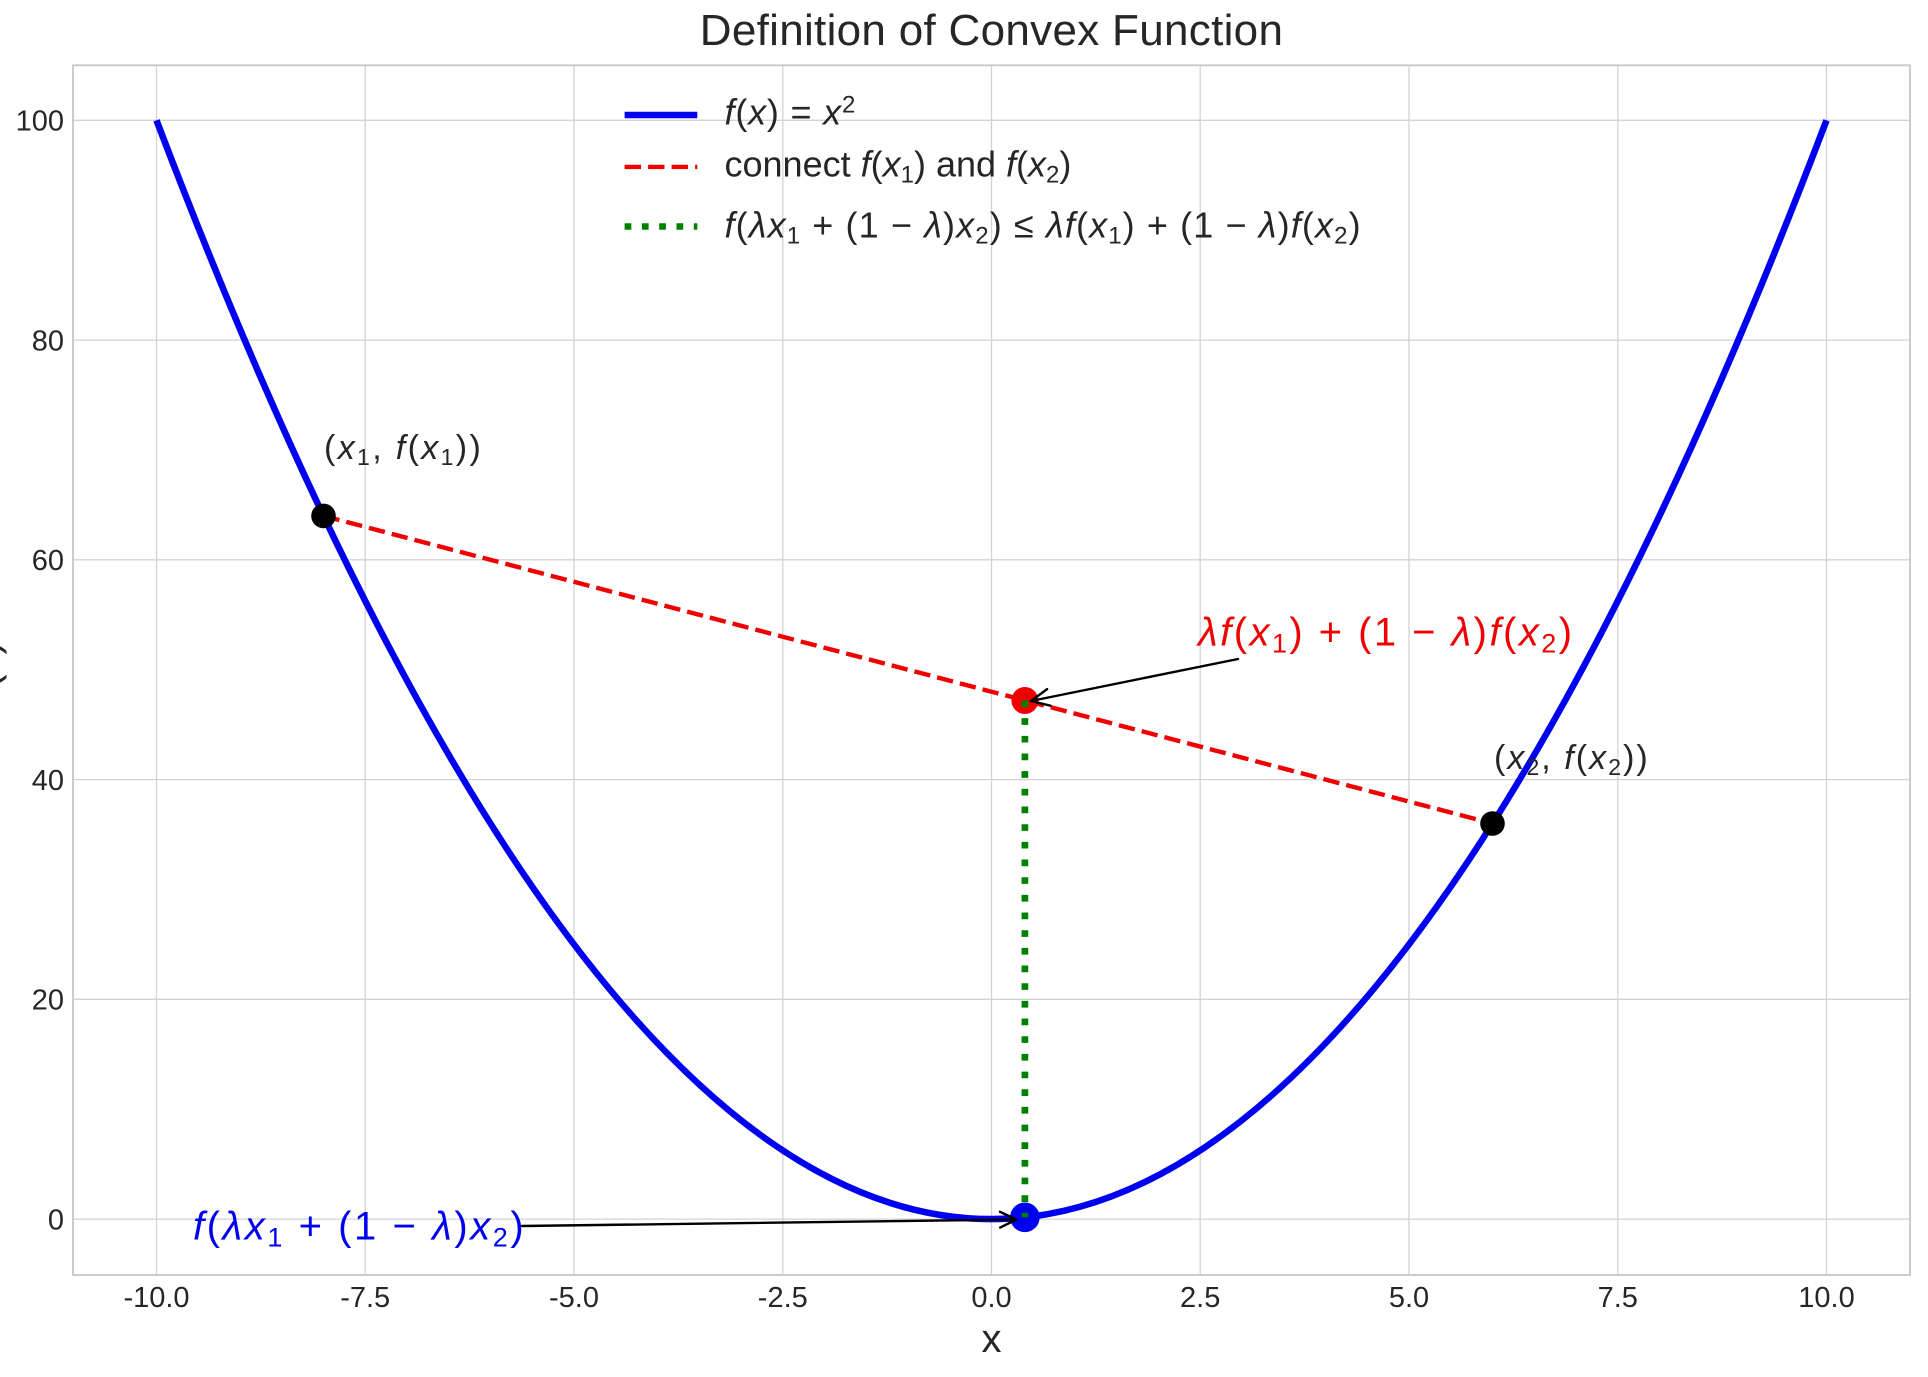 Image resolution: width=1928 pixels, height=1377 pixels. I want to click on svg-text: -5.0, so click(574, 1298).